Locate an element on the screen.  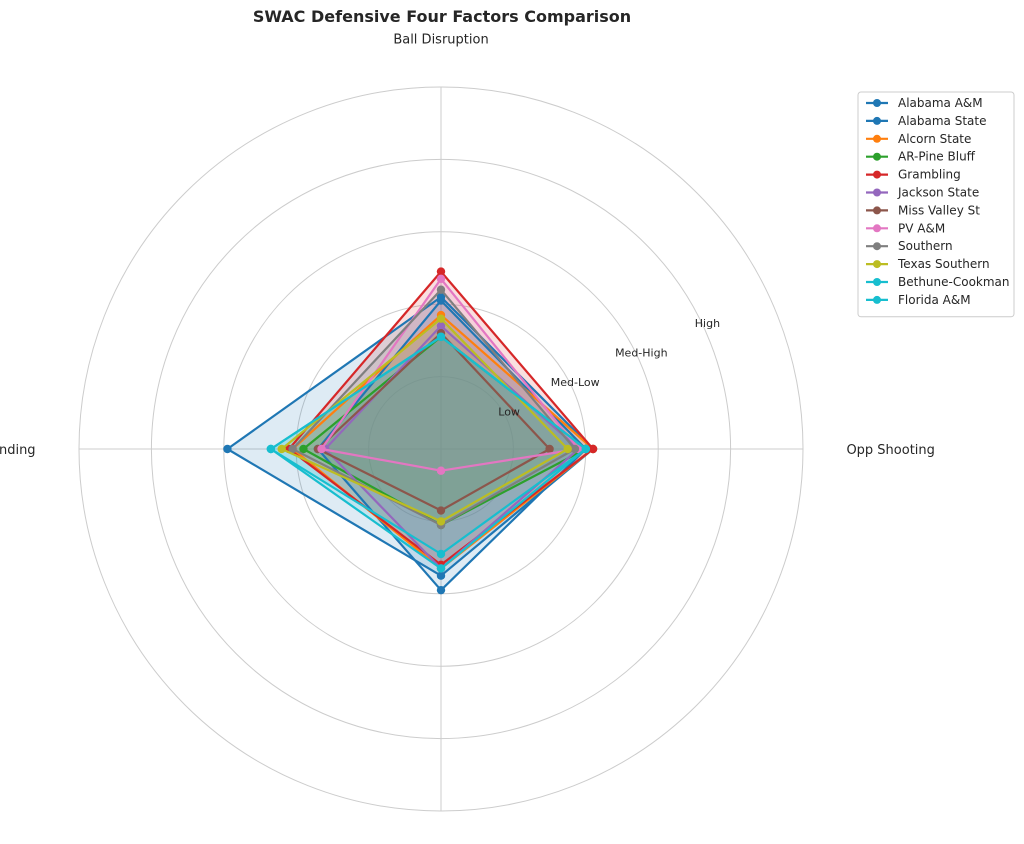
data-point-texas-southern-opp-ft-rate is located at coordinates (441, 521).